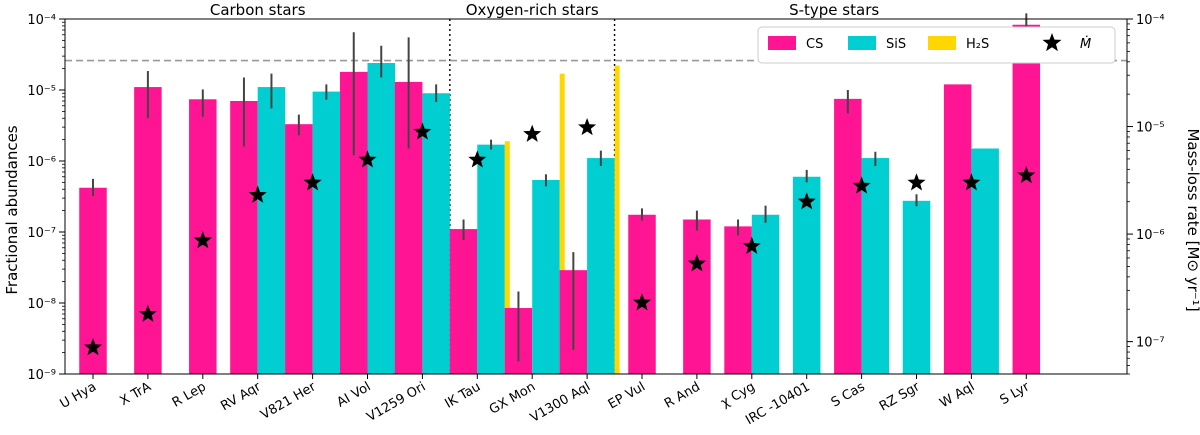 The height and width of the screenshot is (435, 1200). What do you see at coordinates (738, 394) in the screenshot?
I see `x-tick-label: χ Cyg` at bounding box center [738, 394].